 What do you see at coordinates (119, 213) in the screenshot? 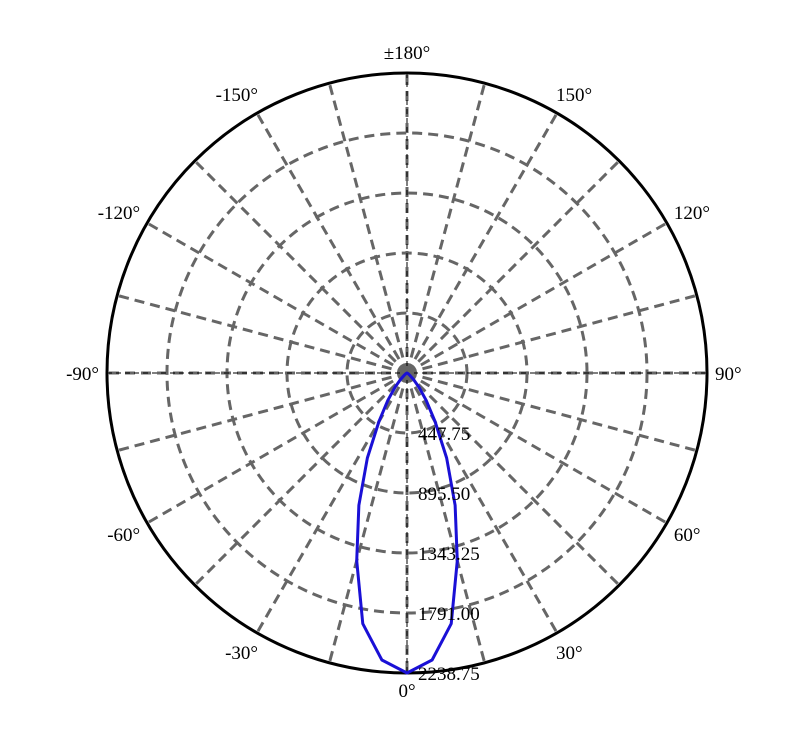
I see `angle-tick-label: -120°` at bounding box center [119, 213].